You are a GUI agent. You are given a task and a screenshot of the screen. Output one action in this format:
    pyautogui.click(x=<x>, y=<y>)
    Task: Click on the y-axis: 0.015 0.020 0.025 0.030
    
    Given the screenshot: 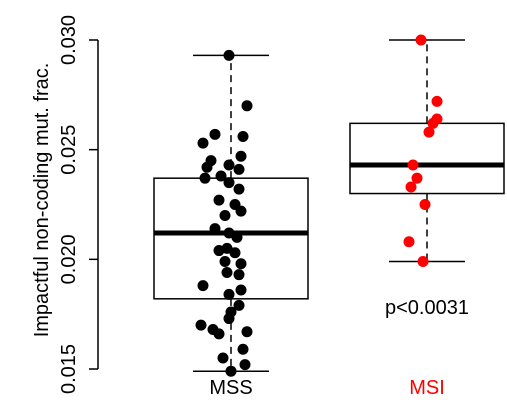 What is the action you would take?
    pyautogui.click(x=78, y=204)
    